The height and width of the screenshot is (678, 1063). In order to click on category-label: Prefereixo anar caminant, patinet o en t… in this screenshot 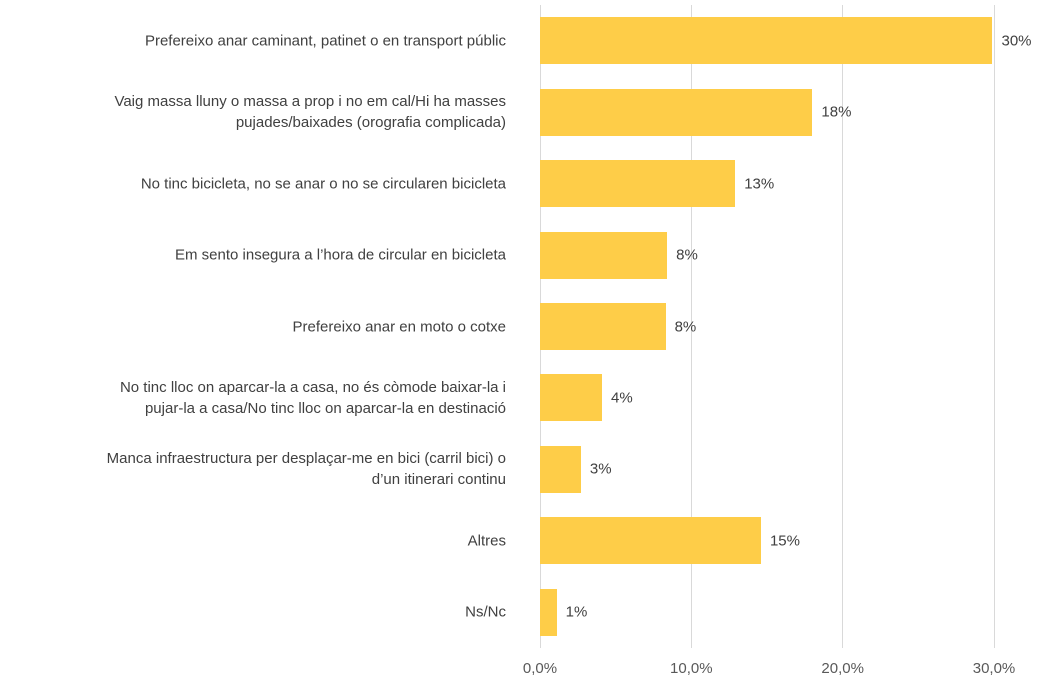, I will do `click(325, 41)`.